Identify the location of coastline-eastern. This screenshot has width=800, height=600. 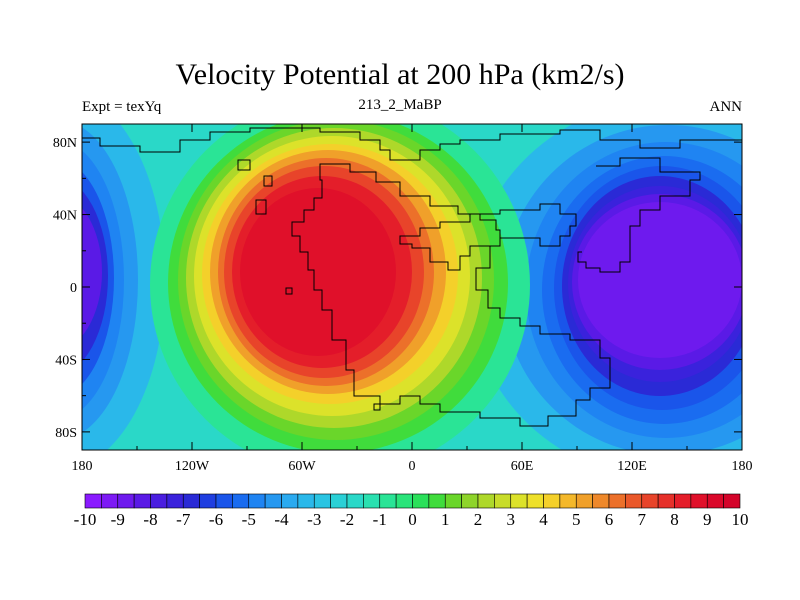
(639, 215).